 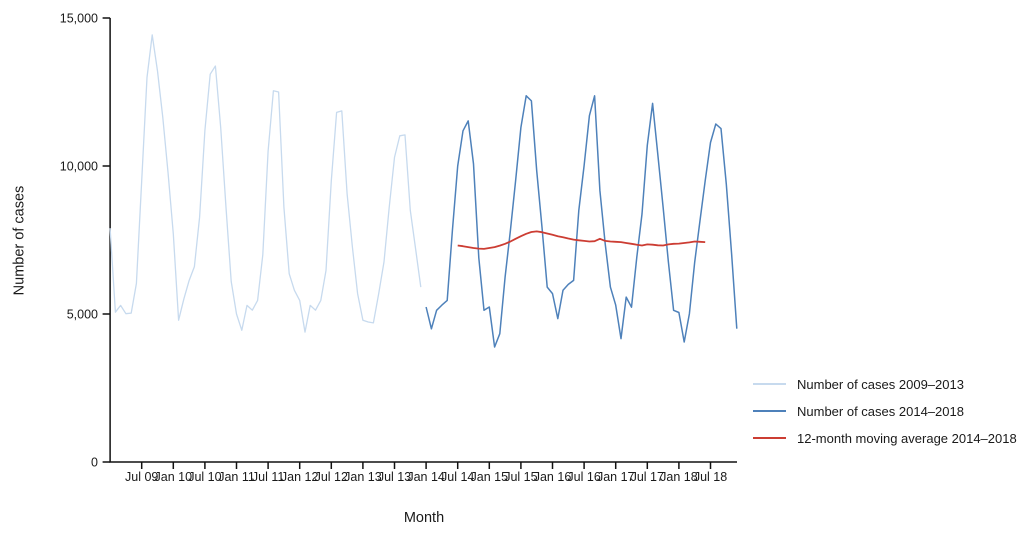 I want to click on x-tick-label: Jul 14, so click(x=457, y=477).